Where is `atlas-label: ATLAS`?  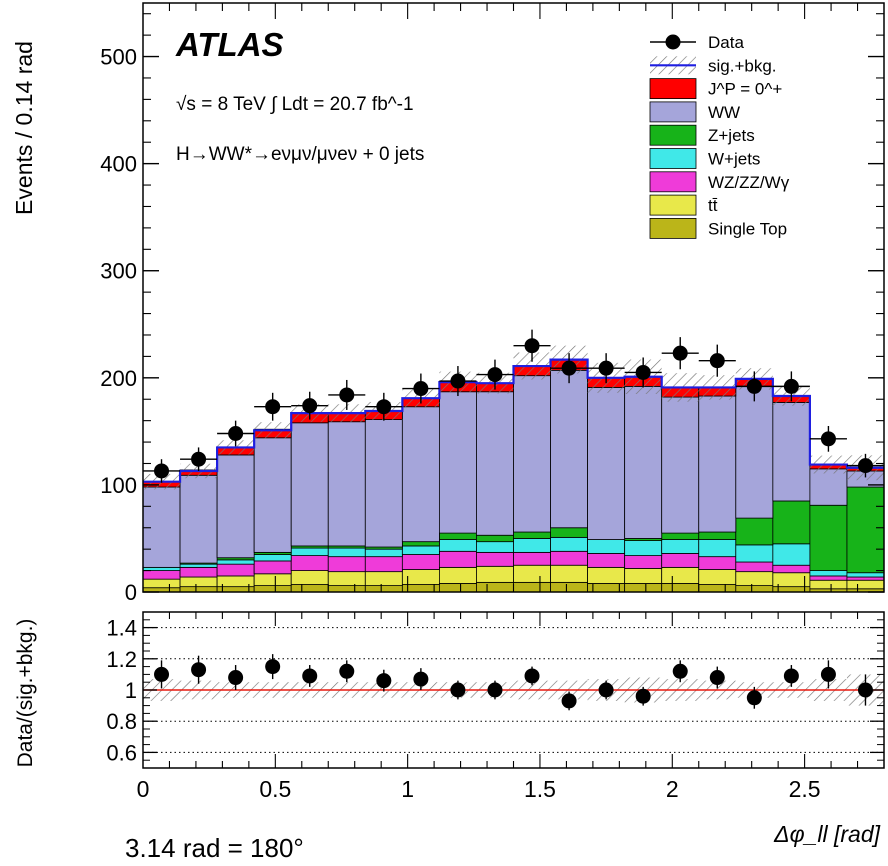
atlas-label: ATLAS is located at coordinates (229, 44).